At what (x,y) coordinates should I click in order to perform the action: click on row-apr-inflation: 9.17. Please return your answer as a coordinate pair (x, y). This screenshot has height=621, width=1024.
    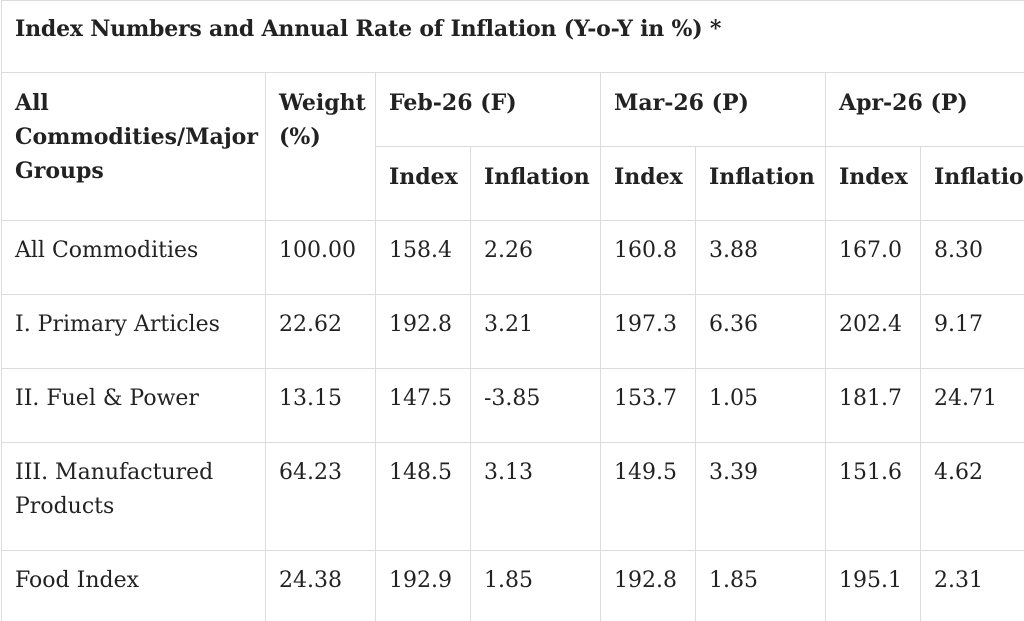
    Looking at the image, I should click on (971, 331).